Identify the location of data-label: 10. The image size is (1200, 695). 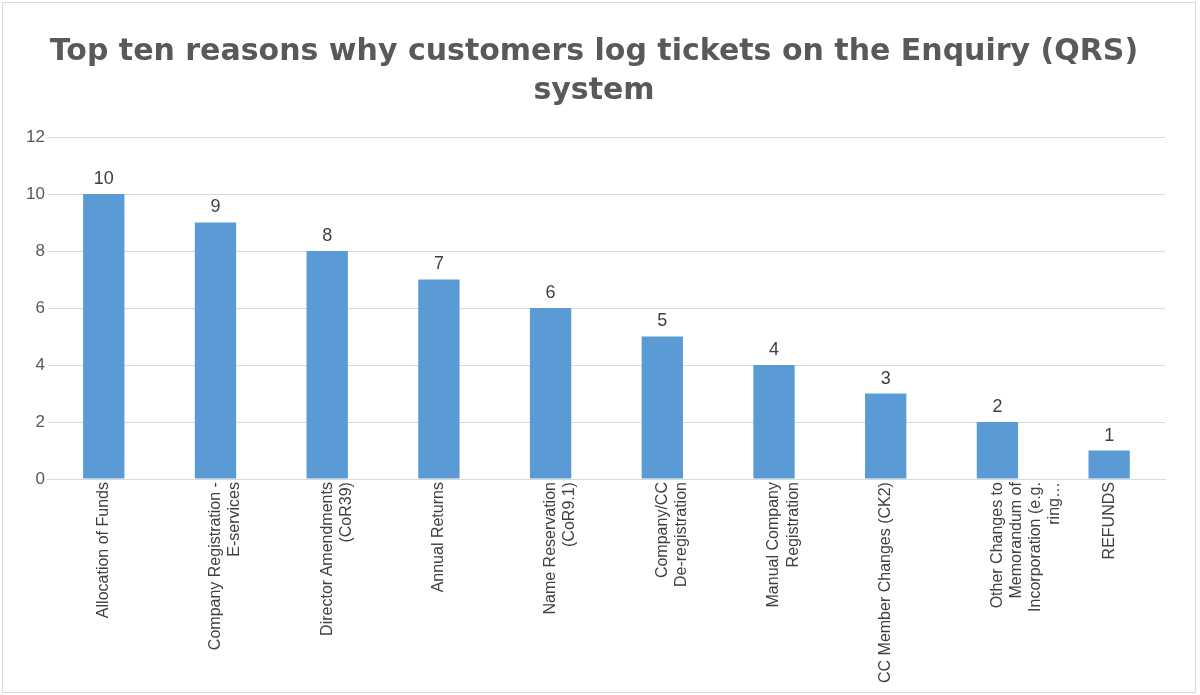
(103, 177).